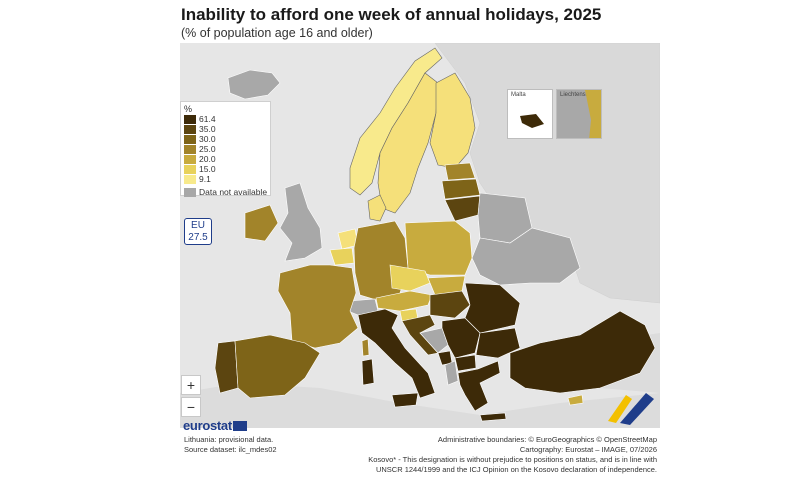 The height and width of the screenshot is (486, 800). Describe the element at coordinates (405, 400) in the screenshot. I see `country-sicily` at that location.